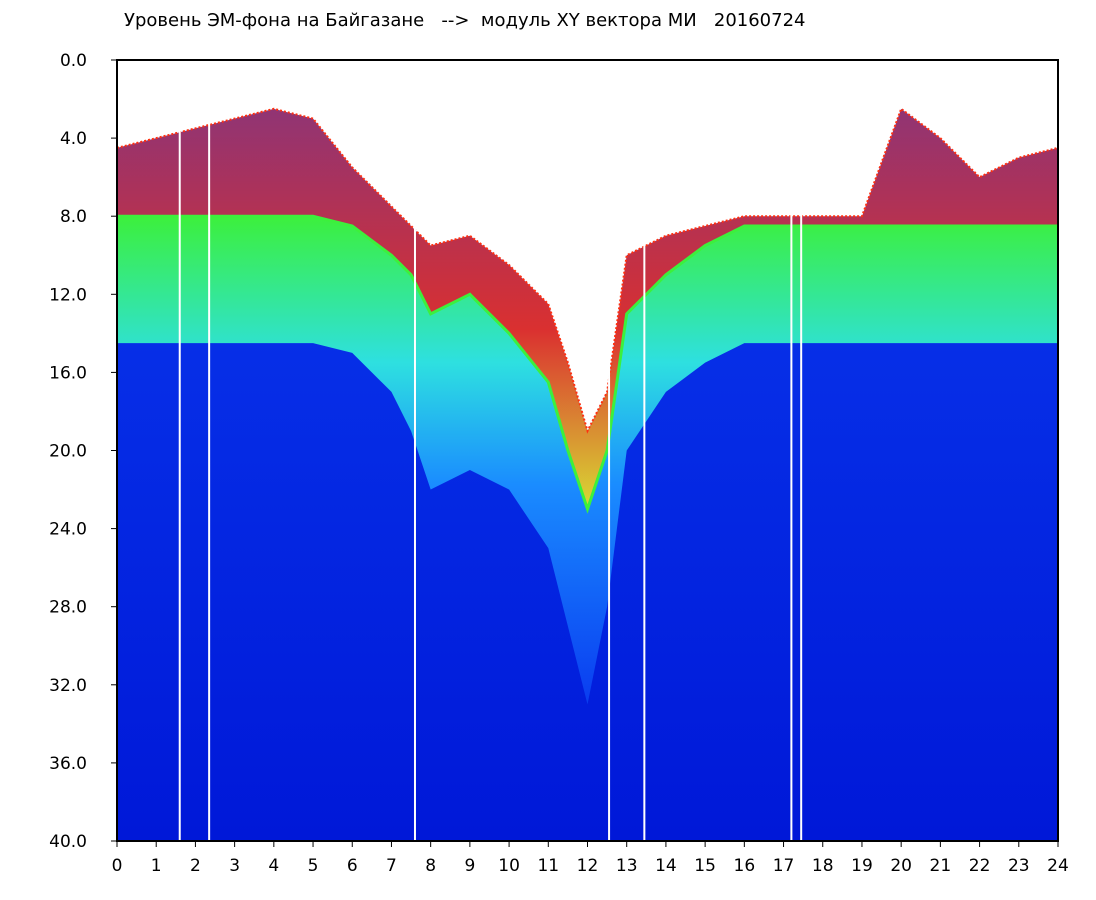  What do you see at coordinates (73, 217) in the screenshot?
I see `y-tick-label: 8.0` at bounding box center [73, 217].